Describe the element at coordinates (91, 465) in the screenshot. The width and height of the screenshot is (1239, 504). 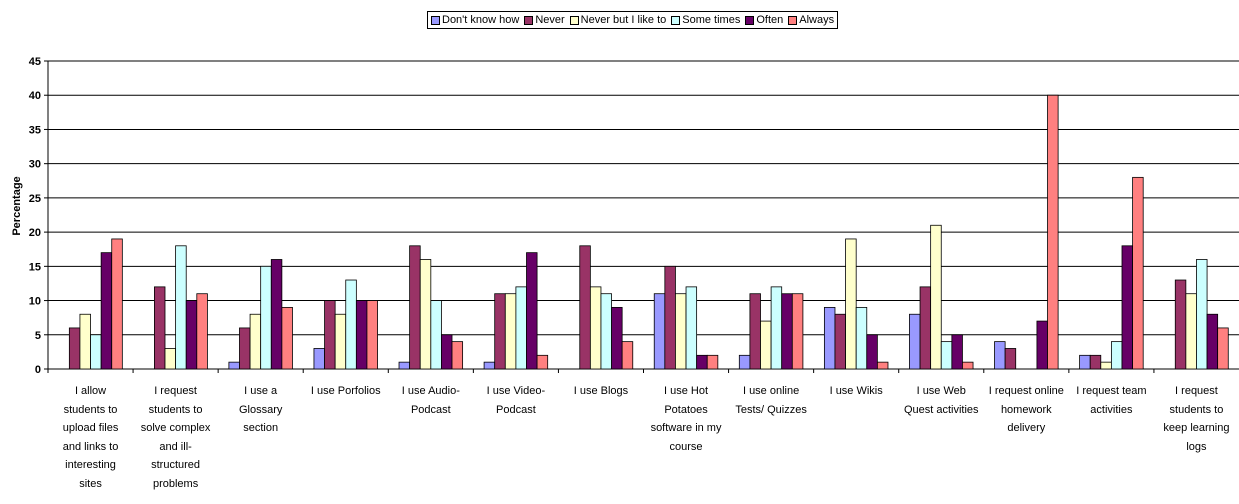
I see `x-category-label-line: interesting` at that location.